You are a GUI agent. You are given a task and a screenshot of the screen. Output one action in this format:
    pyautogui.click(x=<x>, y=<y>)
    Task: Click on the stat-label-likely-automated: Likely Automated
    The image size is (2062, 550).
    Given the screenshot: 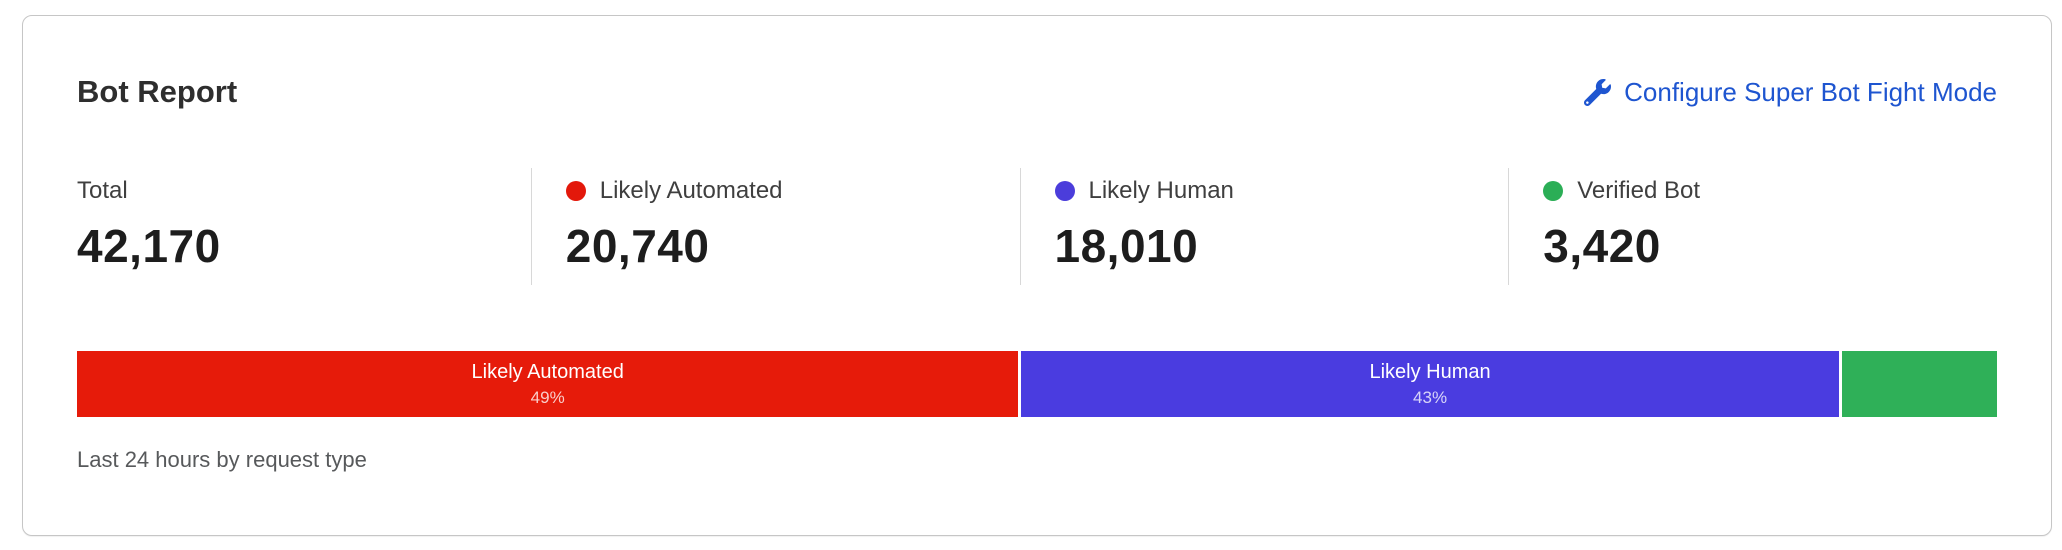 What is the action you would take?
    pyautogui.click(x=691, y=190)
    